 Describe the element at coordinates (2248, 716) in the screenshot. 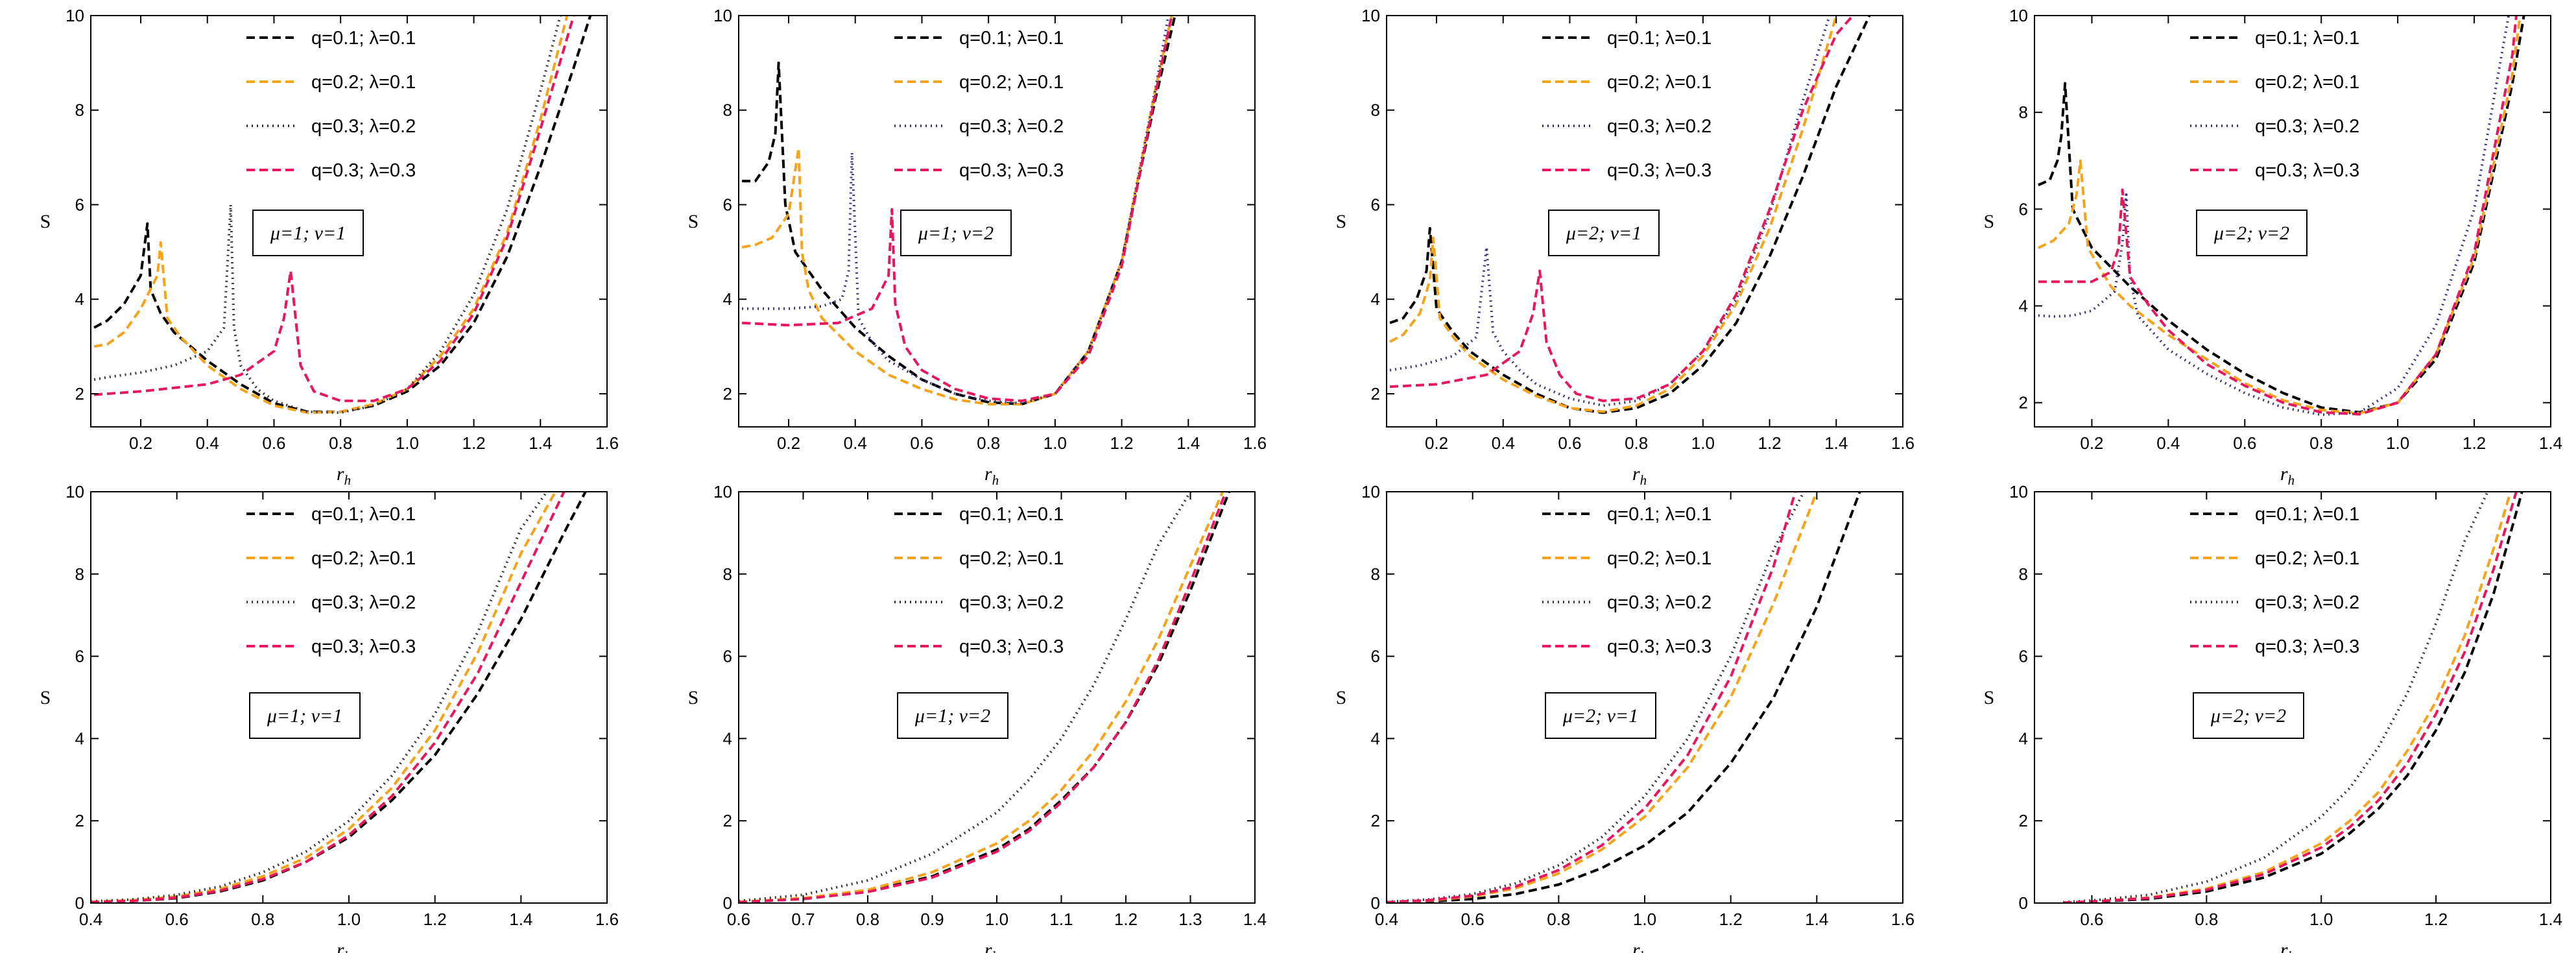

I see `annotation-text: μ=2; ν=2` at that location.